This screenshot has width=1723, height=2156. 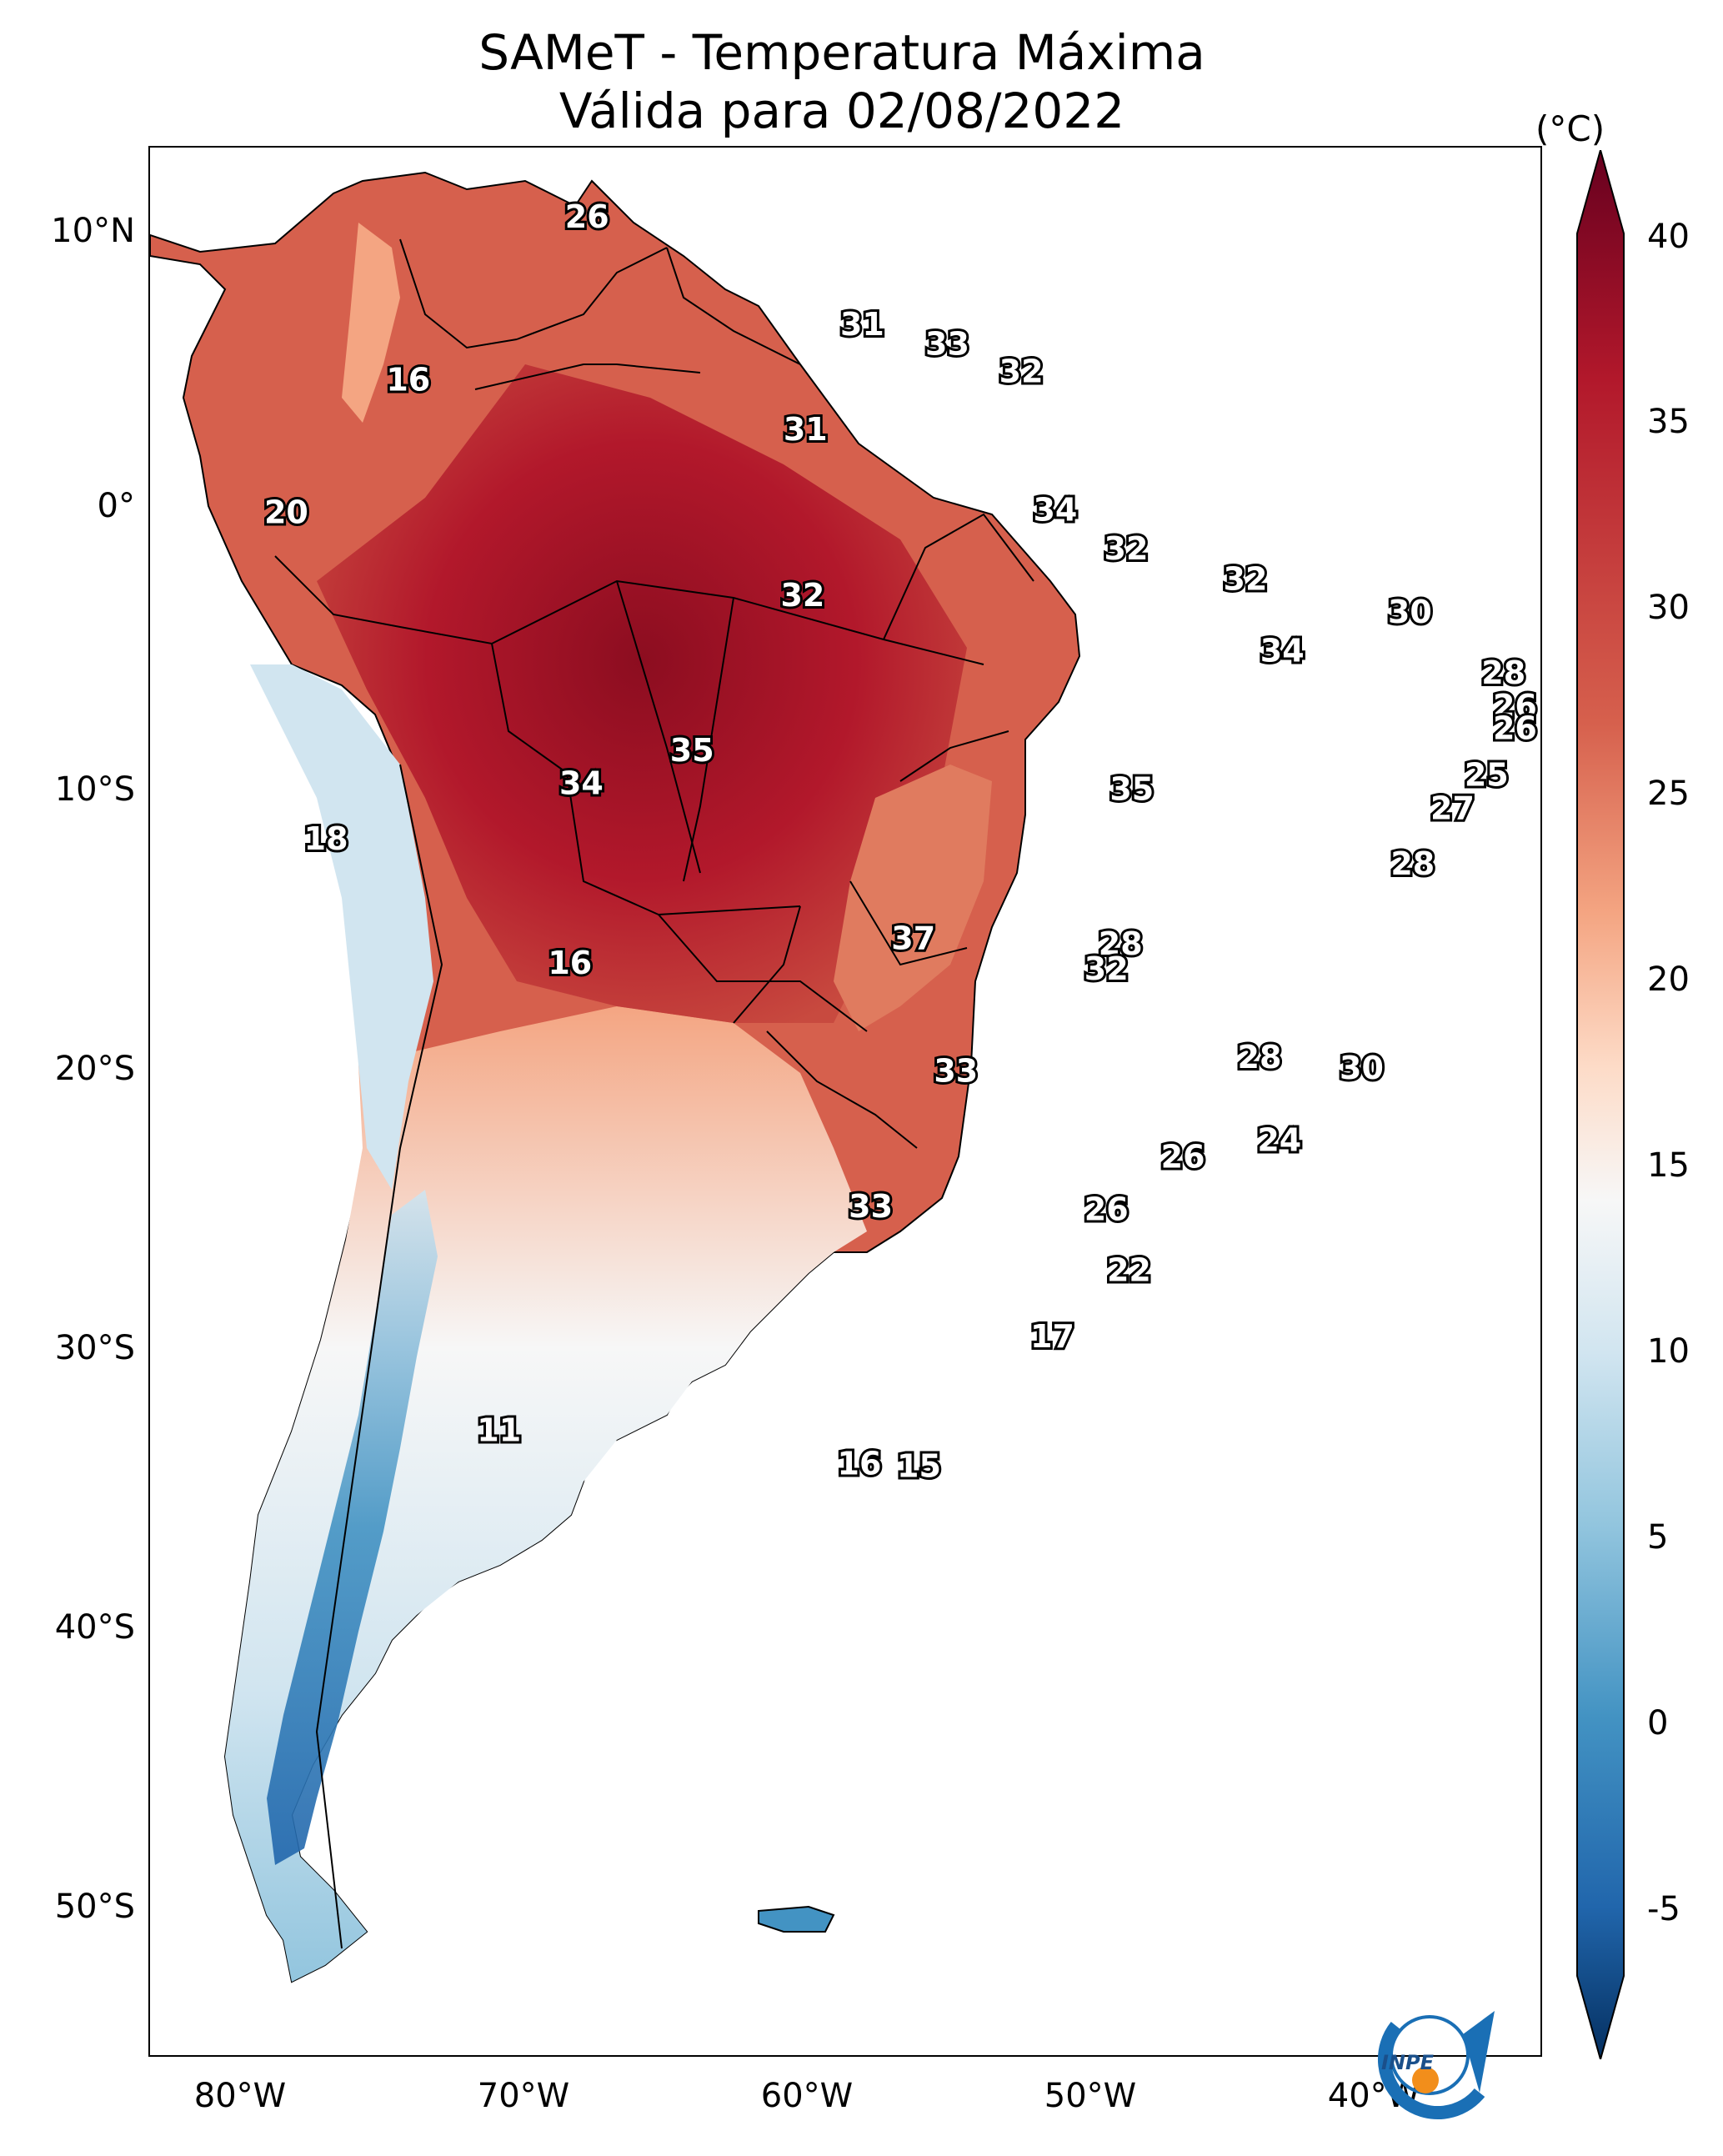 What do you see at coordinates (95, 789) in the screenshot?
I see `lat-label-10s: 10°S` at bounding box center [95, 789].